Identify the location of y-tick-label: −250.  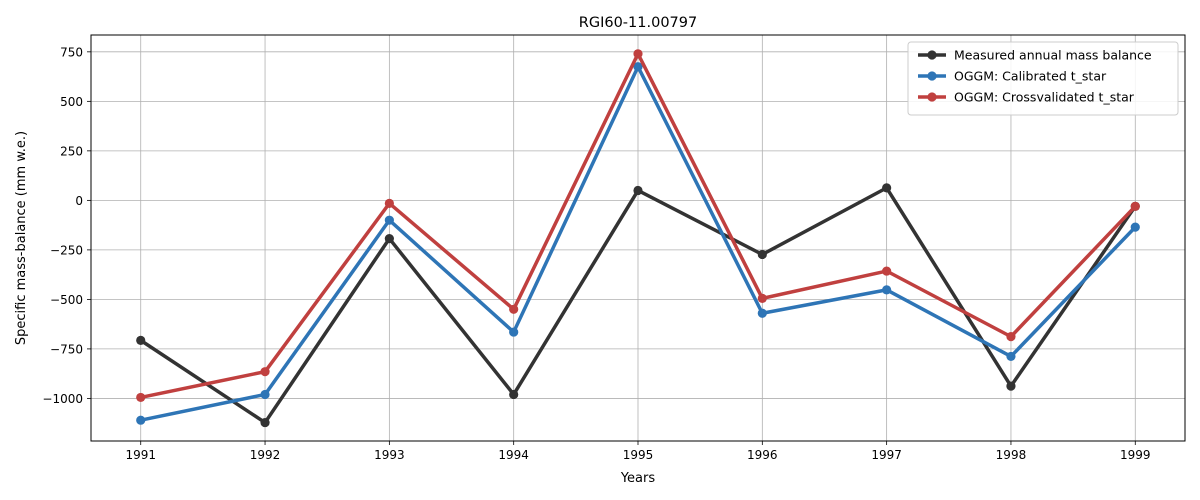
(66, 250).